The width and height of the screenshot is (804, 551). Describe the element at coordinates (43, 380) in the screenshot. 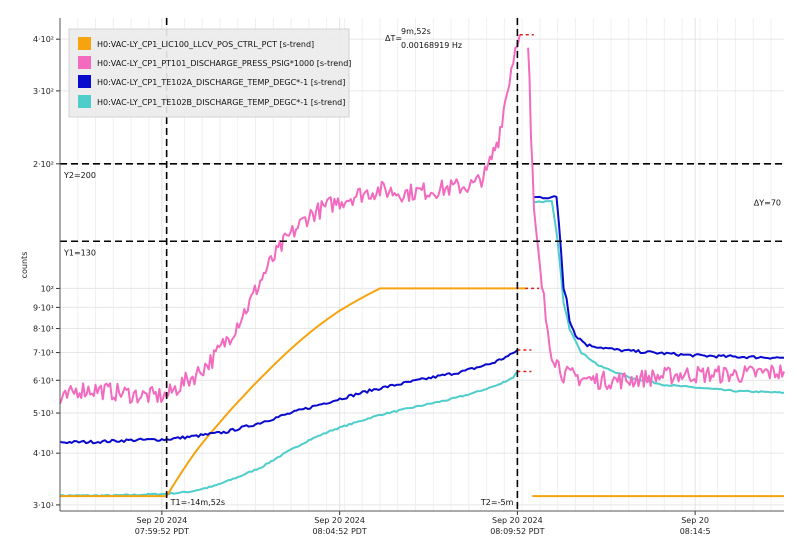

I see `y-tick-label: 6·10¹` at that location.